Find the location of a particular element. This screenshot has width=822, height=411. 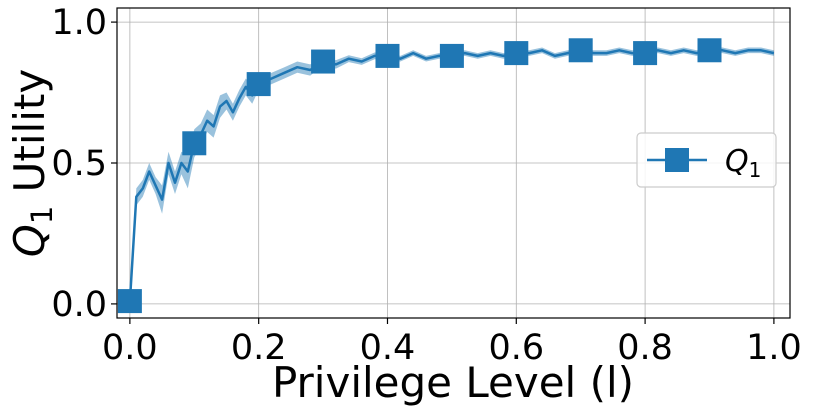

legend-label: Q1 is located at coordinates (743, 163).